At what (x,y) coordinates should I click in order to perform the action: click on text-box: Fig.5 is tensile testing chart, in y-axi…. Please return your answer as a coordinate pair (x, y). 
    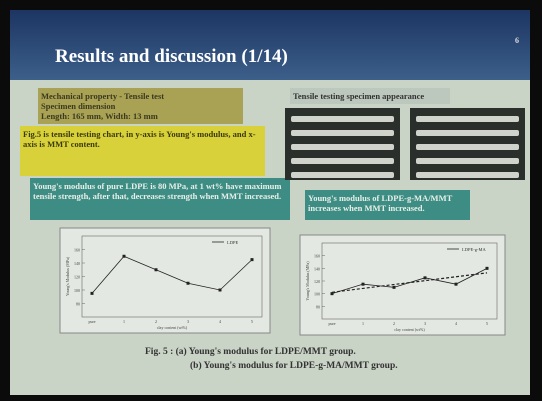
    Looking at the image, I should click on (142, 151).